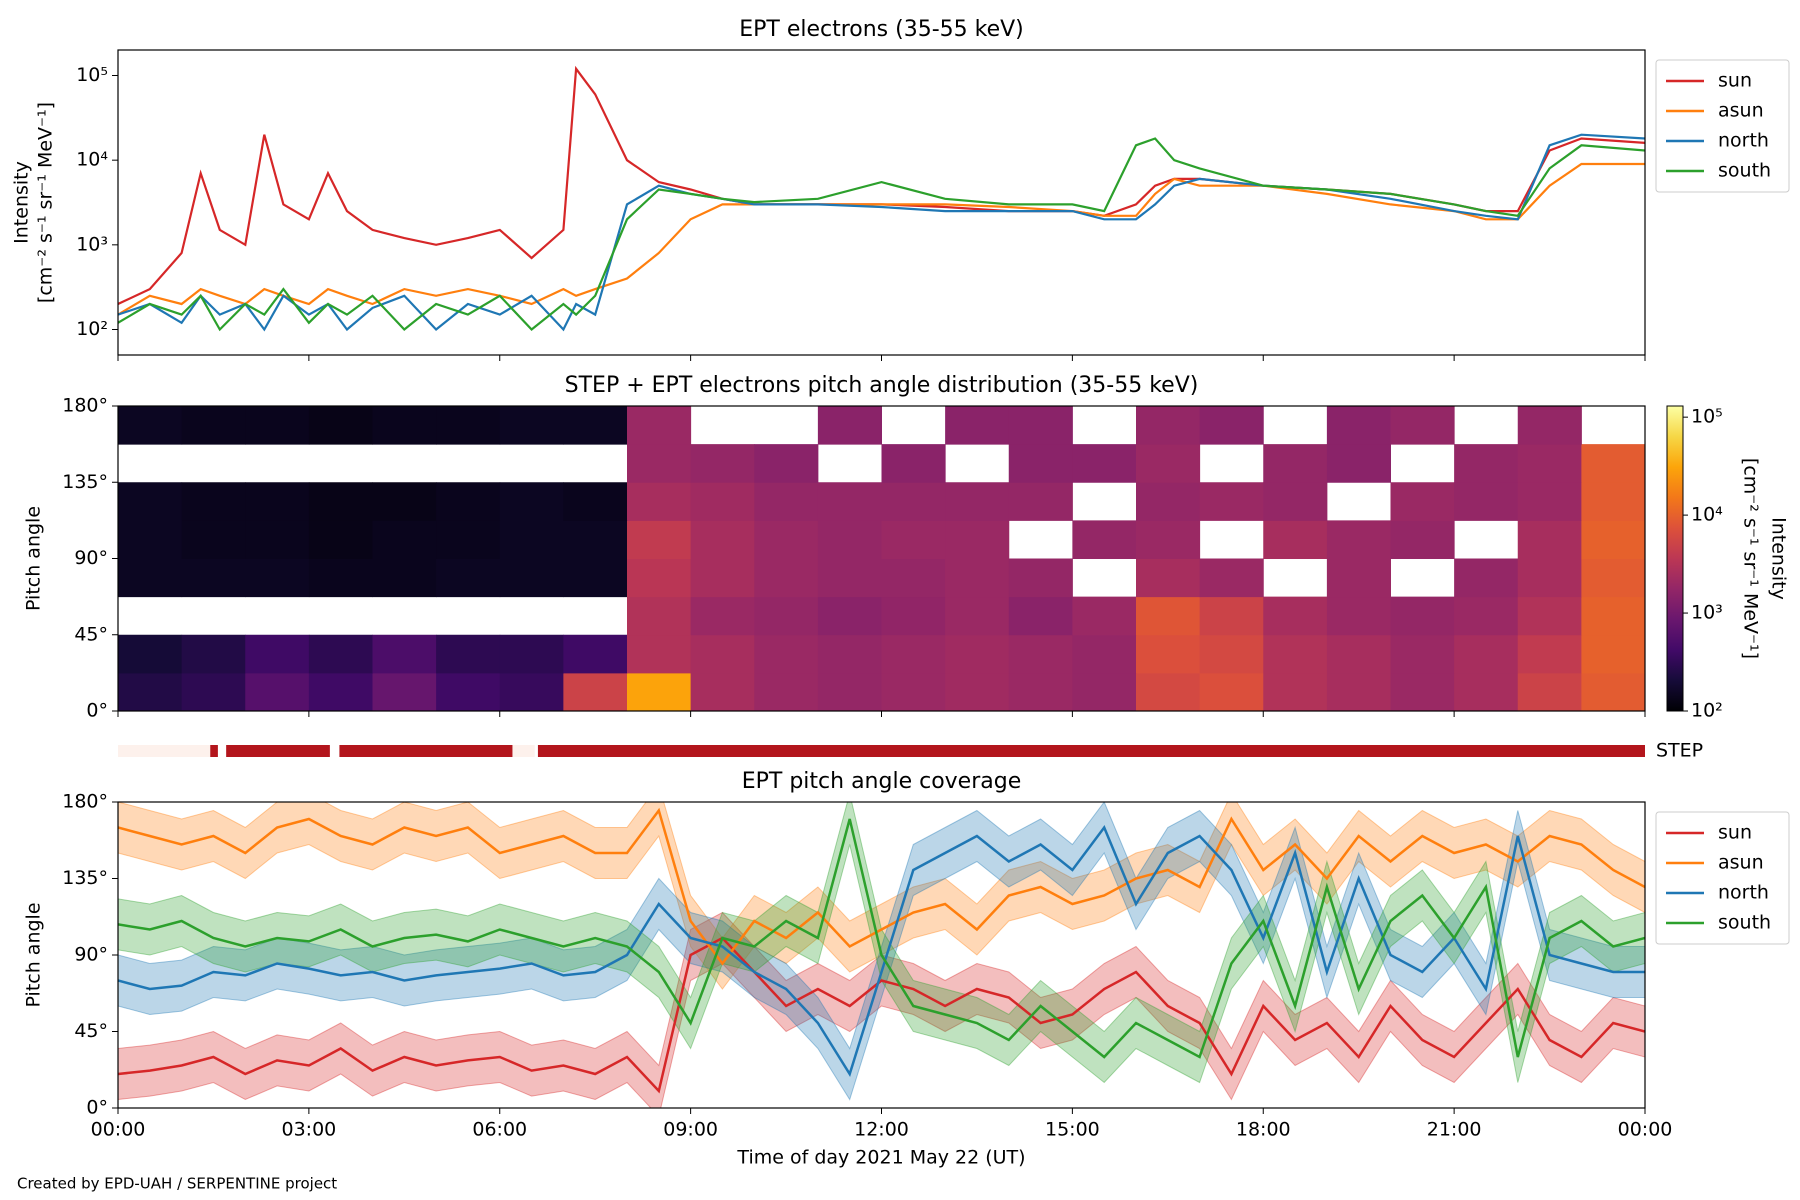 The image size is (1800, 1200). What do you see at coordinates (1741, 863) in the screenshot?
I see `legend-label: asun` at bounding box center [1741, 863].